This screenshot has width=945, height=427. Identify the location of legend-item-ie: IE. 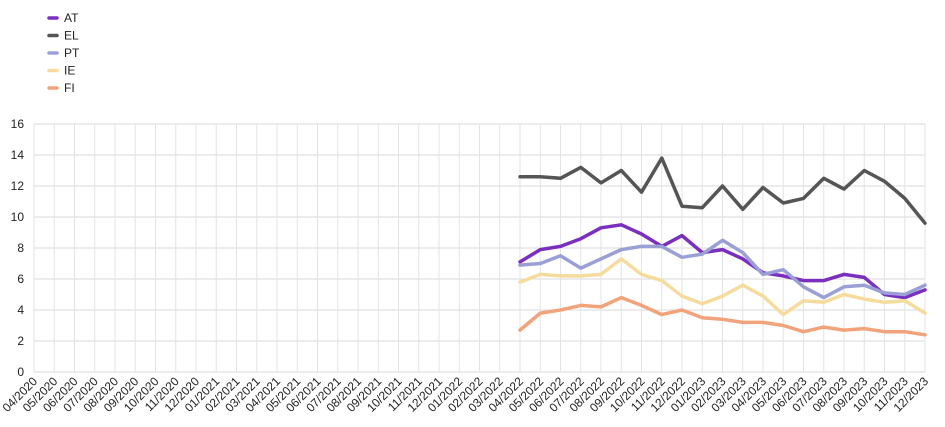
(61, 71).